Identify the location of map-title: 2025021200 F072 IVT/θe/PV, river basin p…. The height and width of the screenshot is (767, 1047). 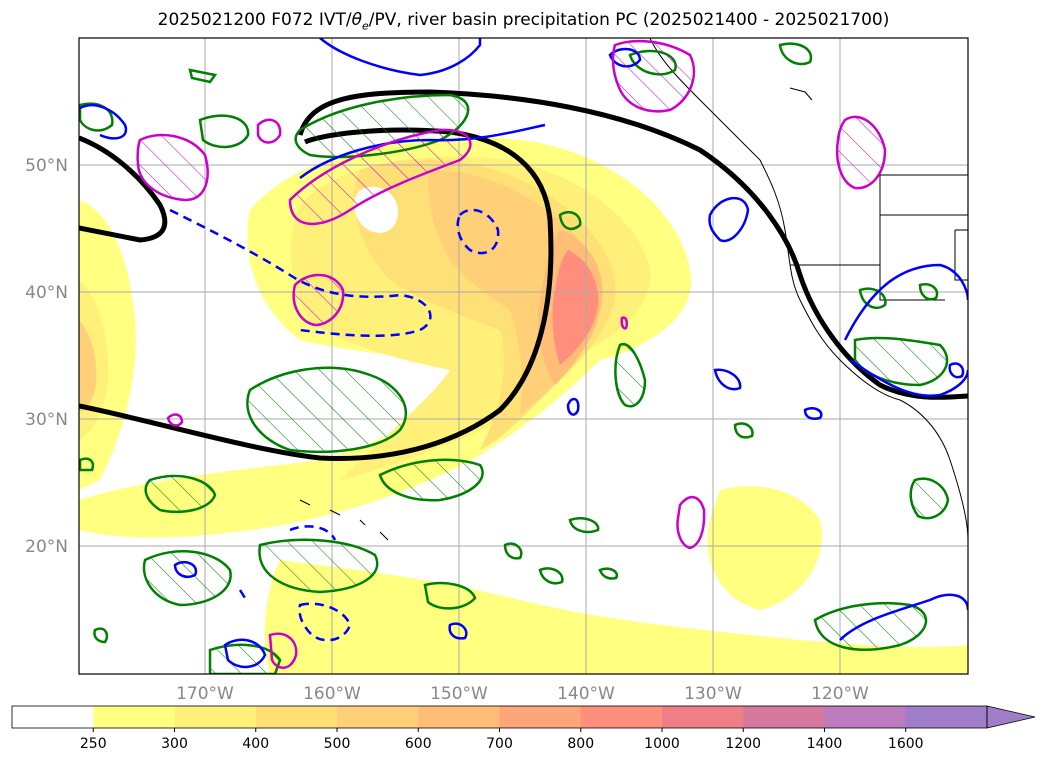
(523, 21).